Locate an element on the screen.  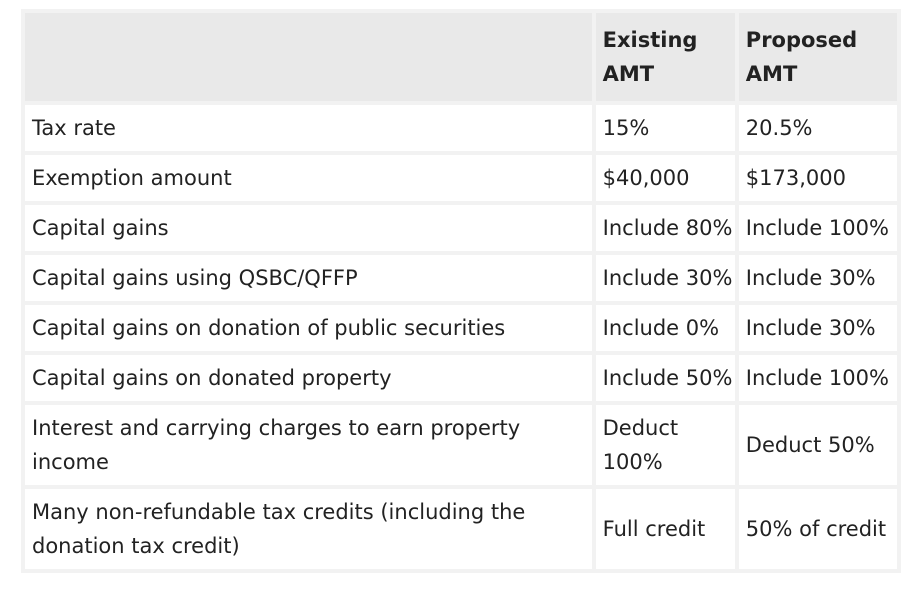
header-cell-empty is located at coordinates (308, 57).